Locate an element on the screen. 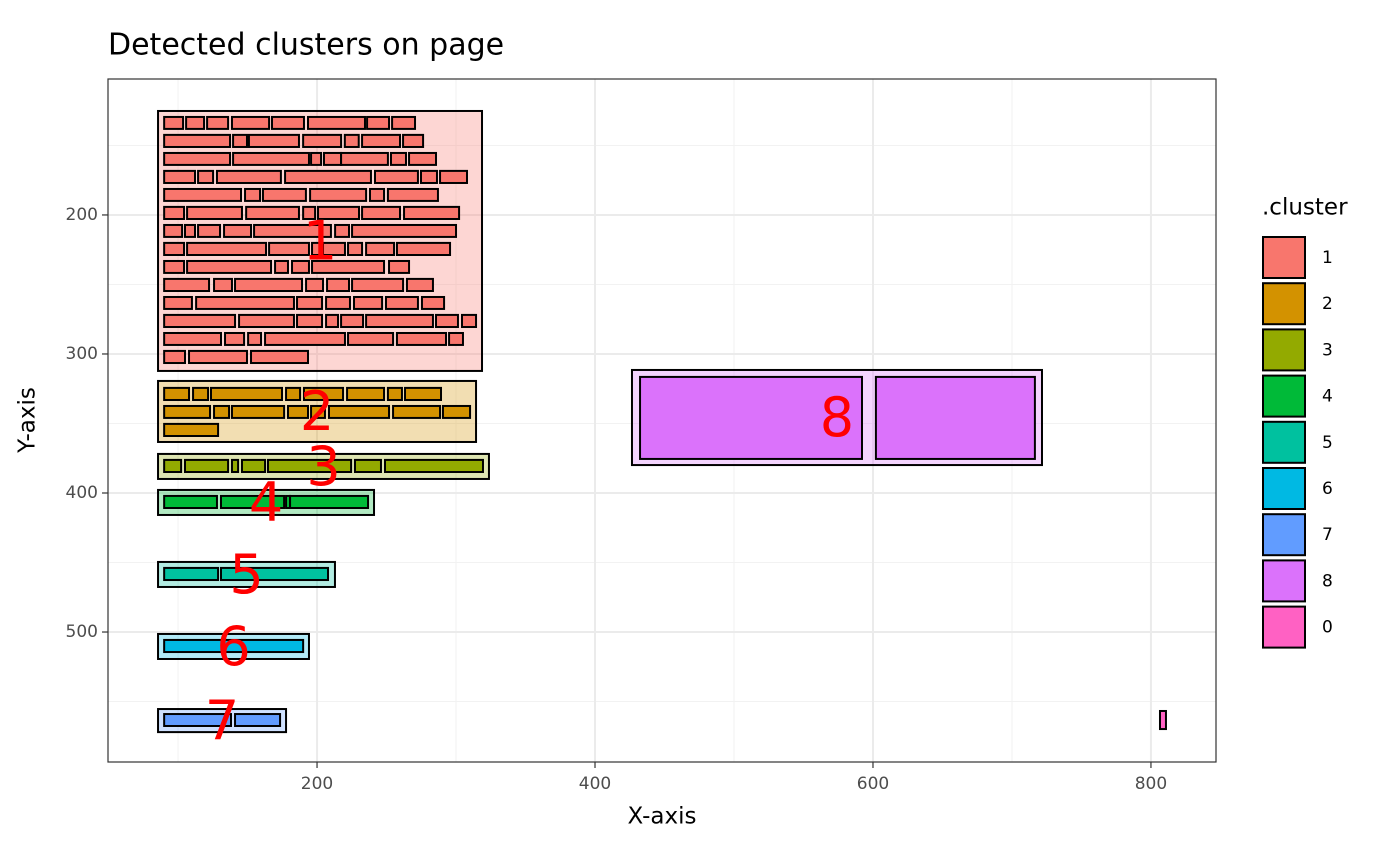 The width and height of the screenshot is (1400, 865). cluster-label: 5 is located at coordinates (246, 574).